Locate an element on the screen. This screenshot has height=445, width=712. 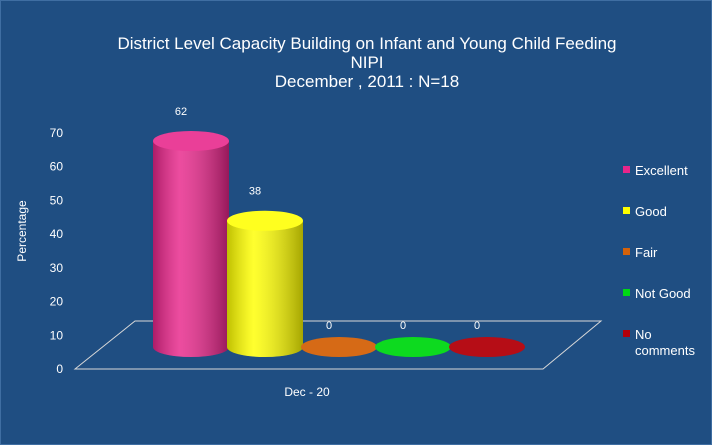
bar-not-good is located at coordinates (413, 347).